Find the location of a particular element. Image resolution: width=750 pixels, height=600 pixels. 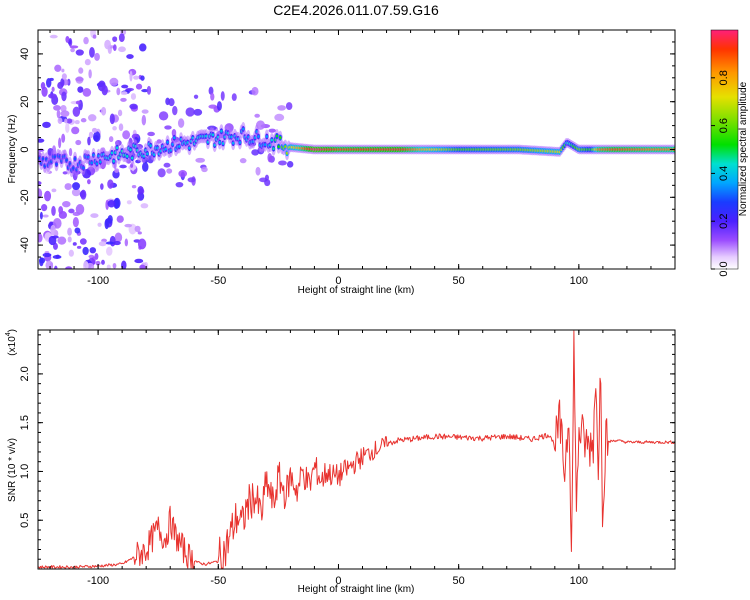

x-tick-label: 0 is located at coordinates (338, 581).